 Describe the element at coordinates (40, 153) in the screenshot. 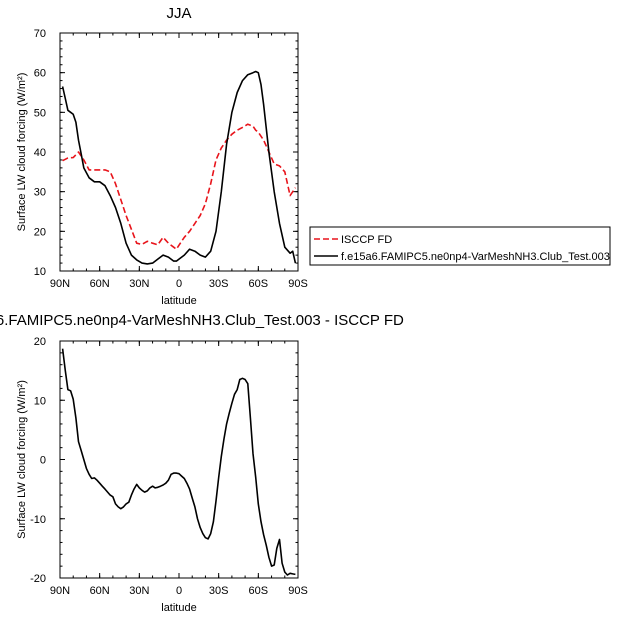

I see `y-tick-label: 40` at that location.